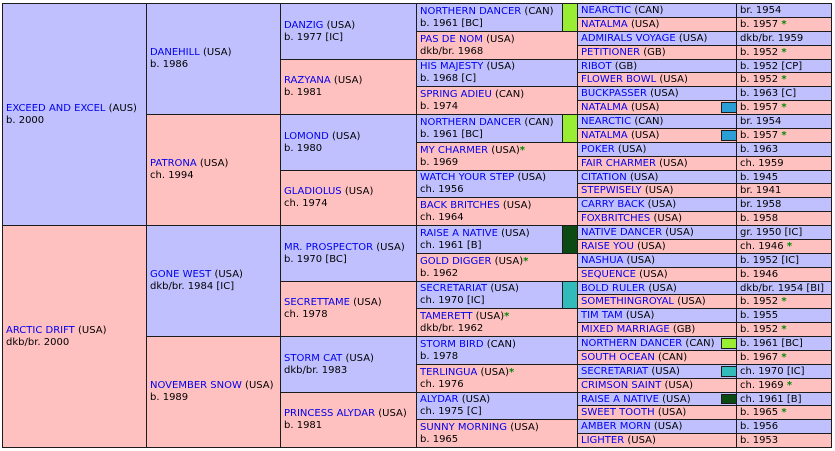 The image size is (835, 451). Describe the element at coordinates (460, 205) in the screenshot. I see `horse-name-link: BACK BRITCHES` at that location.